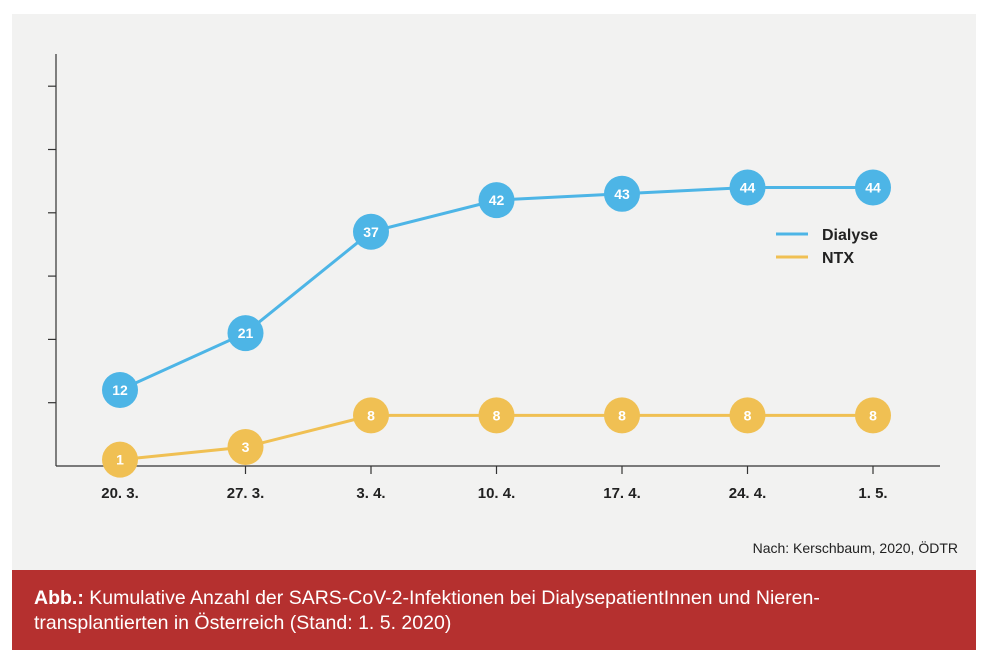 Image resolution: width=988 pixels, height=662 pixels. What do you see at coordinates (370, 493) in the screenshot?
I see `x-tick-label: 3. 4.` at bounding box center [370, 493].